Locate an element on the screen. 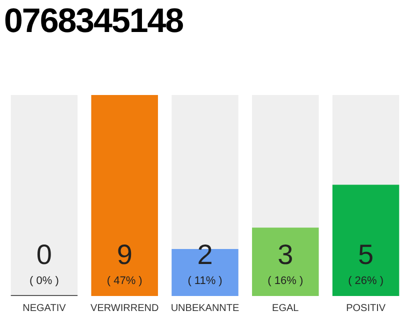 This screenshot has width=410, height=320. data-label: ( 11% ) is located at coordinates (205, 281).